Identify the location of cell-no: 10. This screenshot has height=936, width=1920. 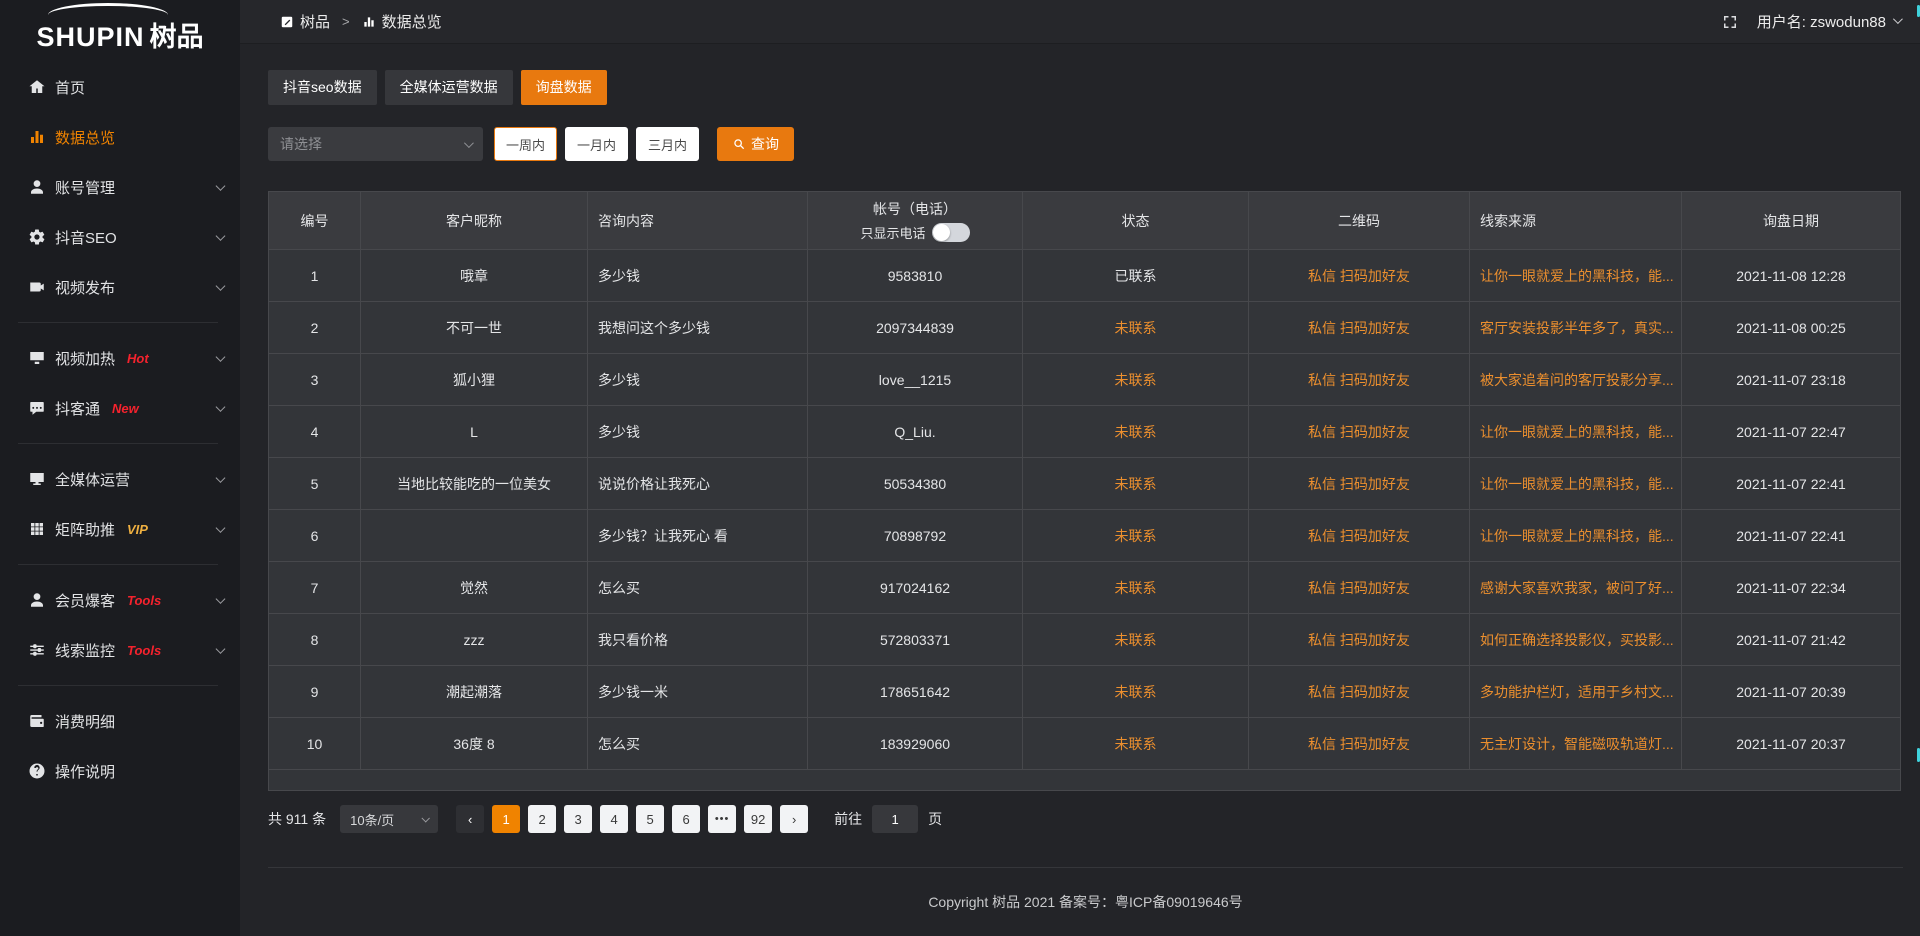
(315, 743).